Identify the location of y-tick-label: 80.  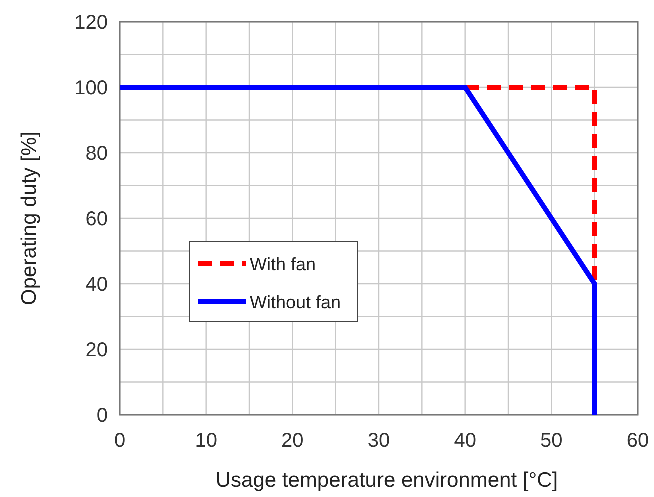
(97, 154).